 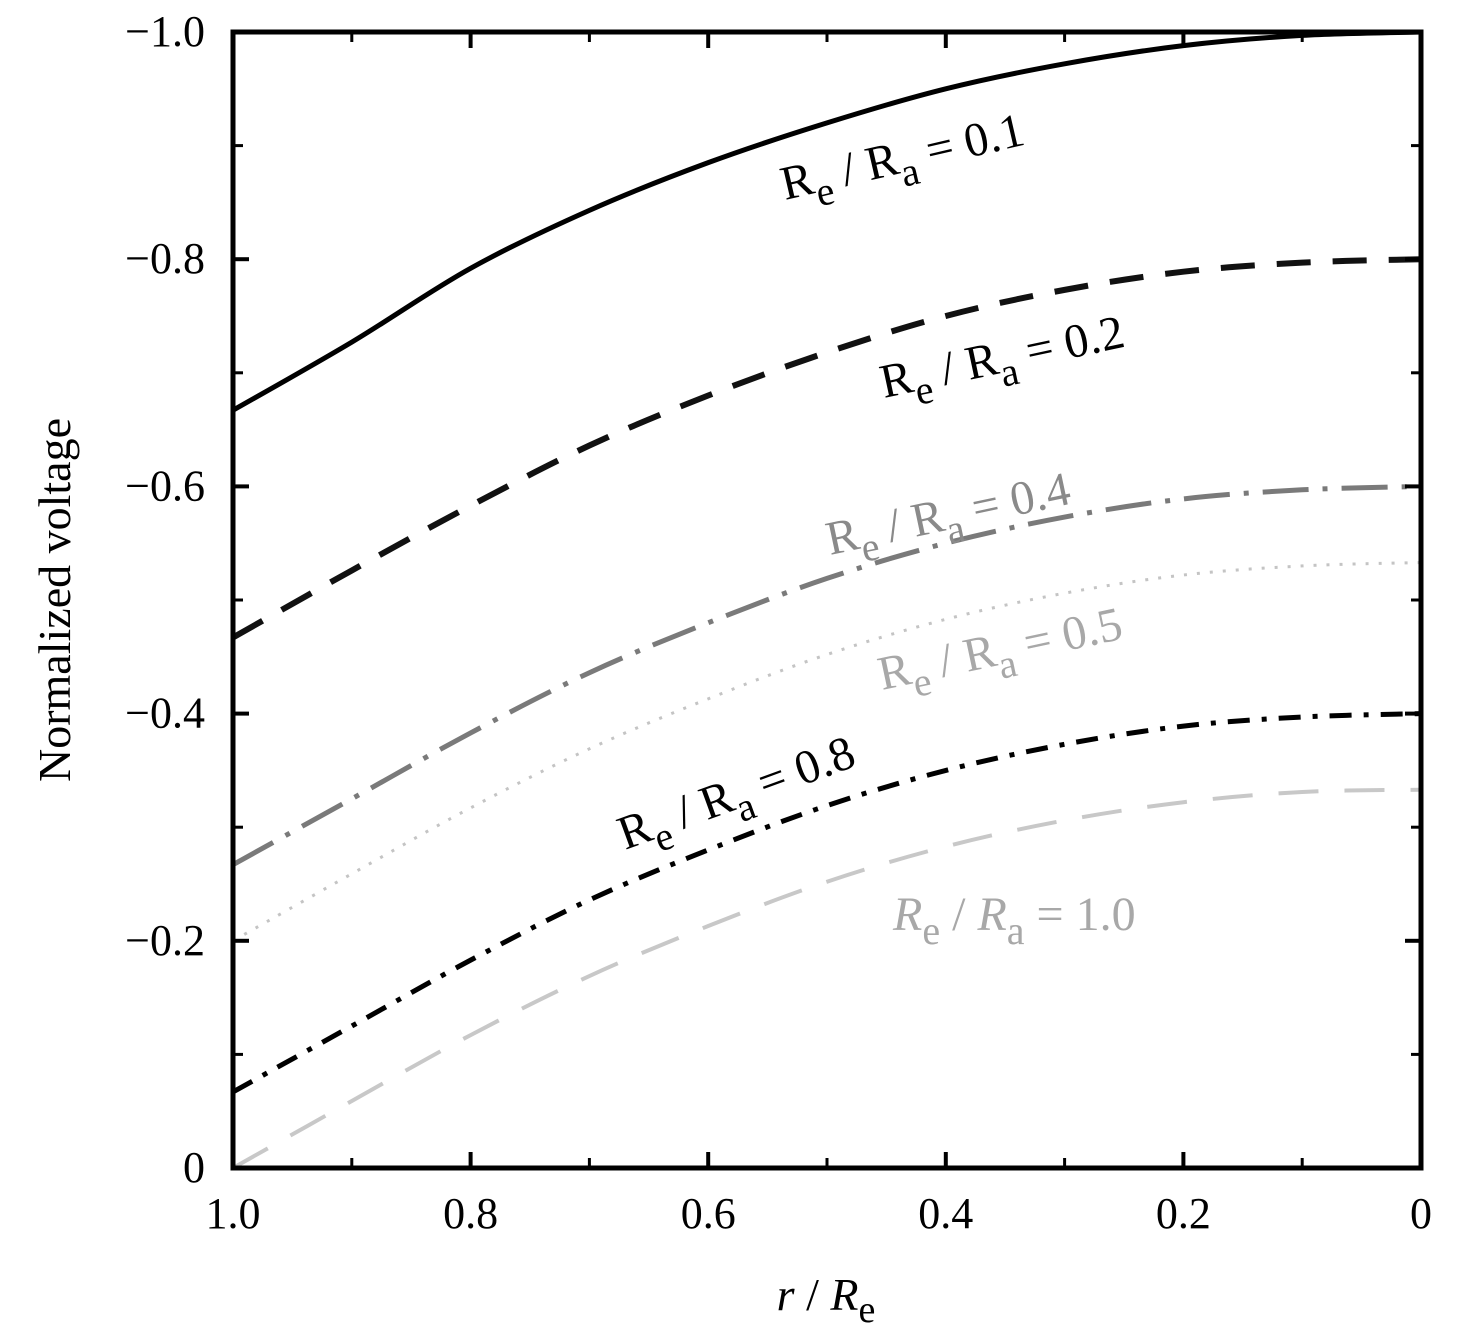 What do you see at coordinates (708, 1213) in the screenshot?
I see `x-tick-label: 0.6` at bounding box center [708, 1213].